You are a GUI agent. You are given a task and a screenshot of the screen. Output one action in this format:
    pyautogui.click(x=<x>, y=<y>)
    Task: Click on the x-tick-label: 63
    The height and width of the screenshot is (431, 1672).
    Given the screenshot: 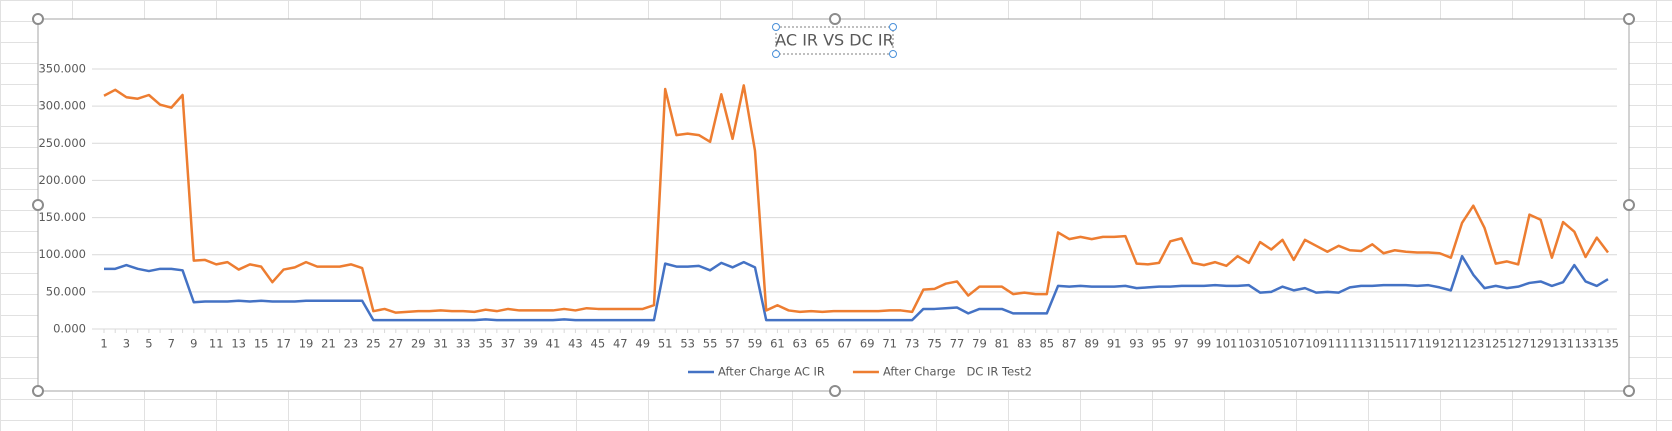 What is the action you would take?
    pyautogui.click(x=800, y=344)
    